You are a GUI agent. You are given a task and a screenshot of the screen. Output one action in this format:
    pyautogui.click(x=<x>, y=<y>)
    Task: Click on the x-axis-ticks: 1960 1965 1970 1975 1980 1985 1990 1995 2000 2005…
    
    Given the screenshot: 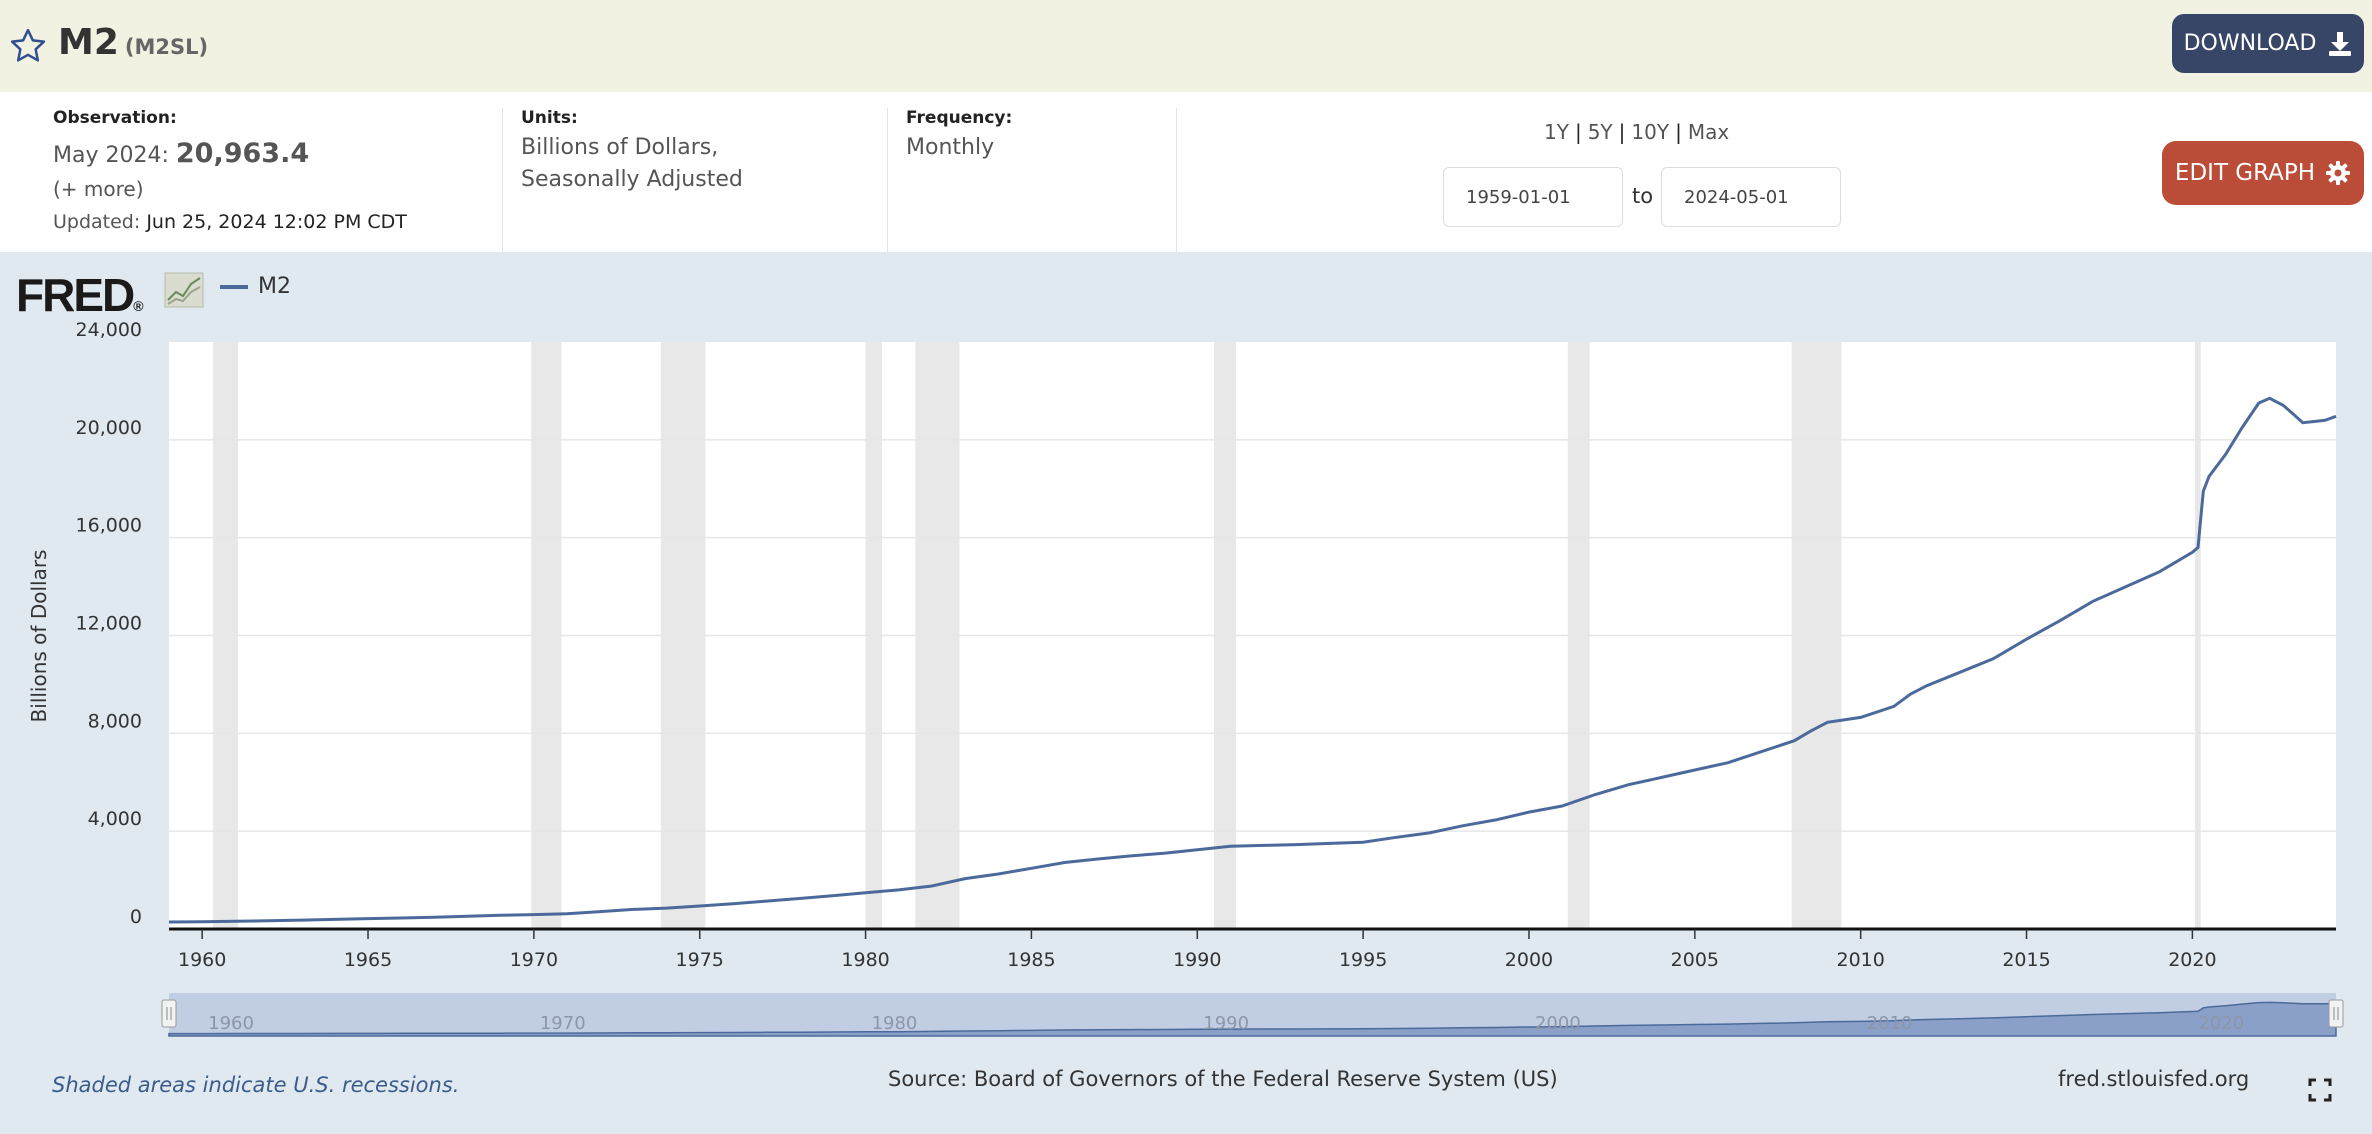 What is the action you would take?
    pyautogui.click(x=1197, y=950)
    